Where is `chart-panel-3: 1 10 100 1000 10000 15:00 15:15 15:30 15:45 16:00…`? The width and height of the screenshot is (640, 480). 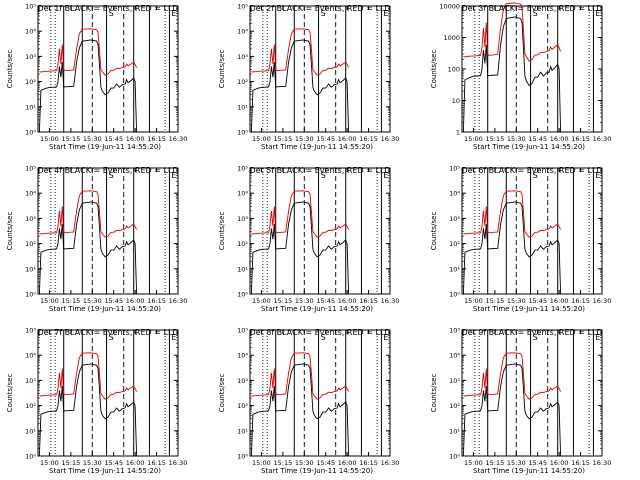
chart-panel-3: 1 10 100 1000 10000 15:00 15:15 15:30 15:45 16:00… is located at coordinates (520, 76).